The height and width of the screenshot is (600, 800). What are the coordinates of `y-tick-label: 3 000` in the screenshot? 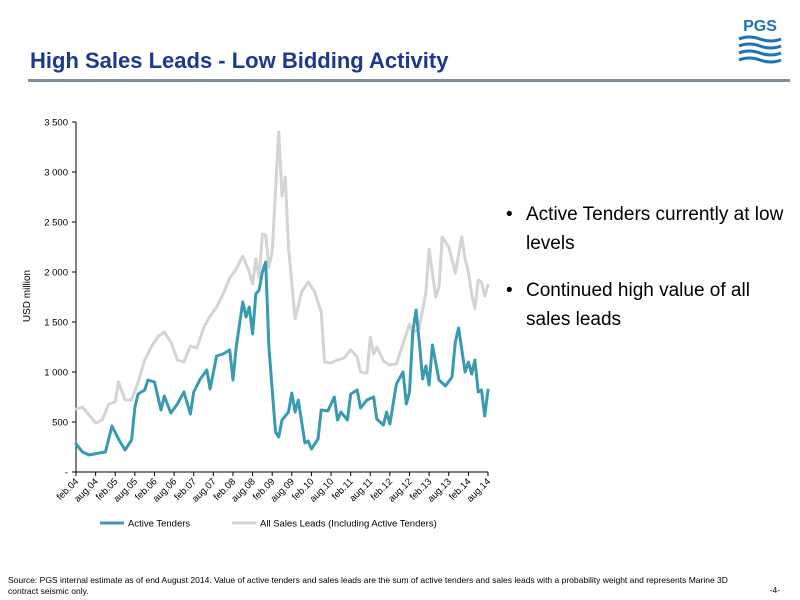 It's located at (56, 173).